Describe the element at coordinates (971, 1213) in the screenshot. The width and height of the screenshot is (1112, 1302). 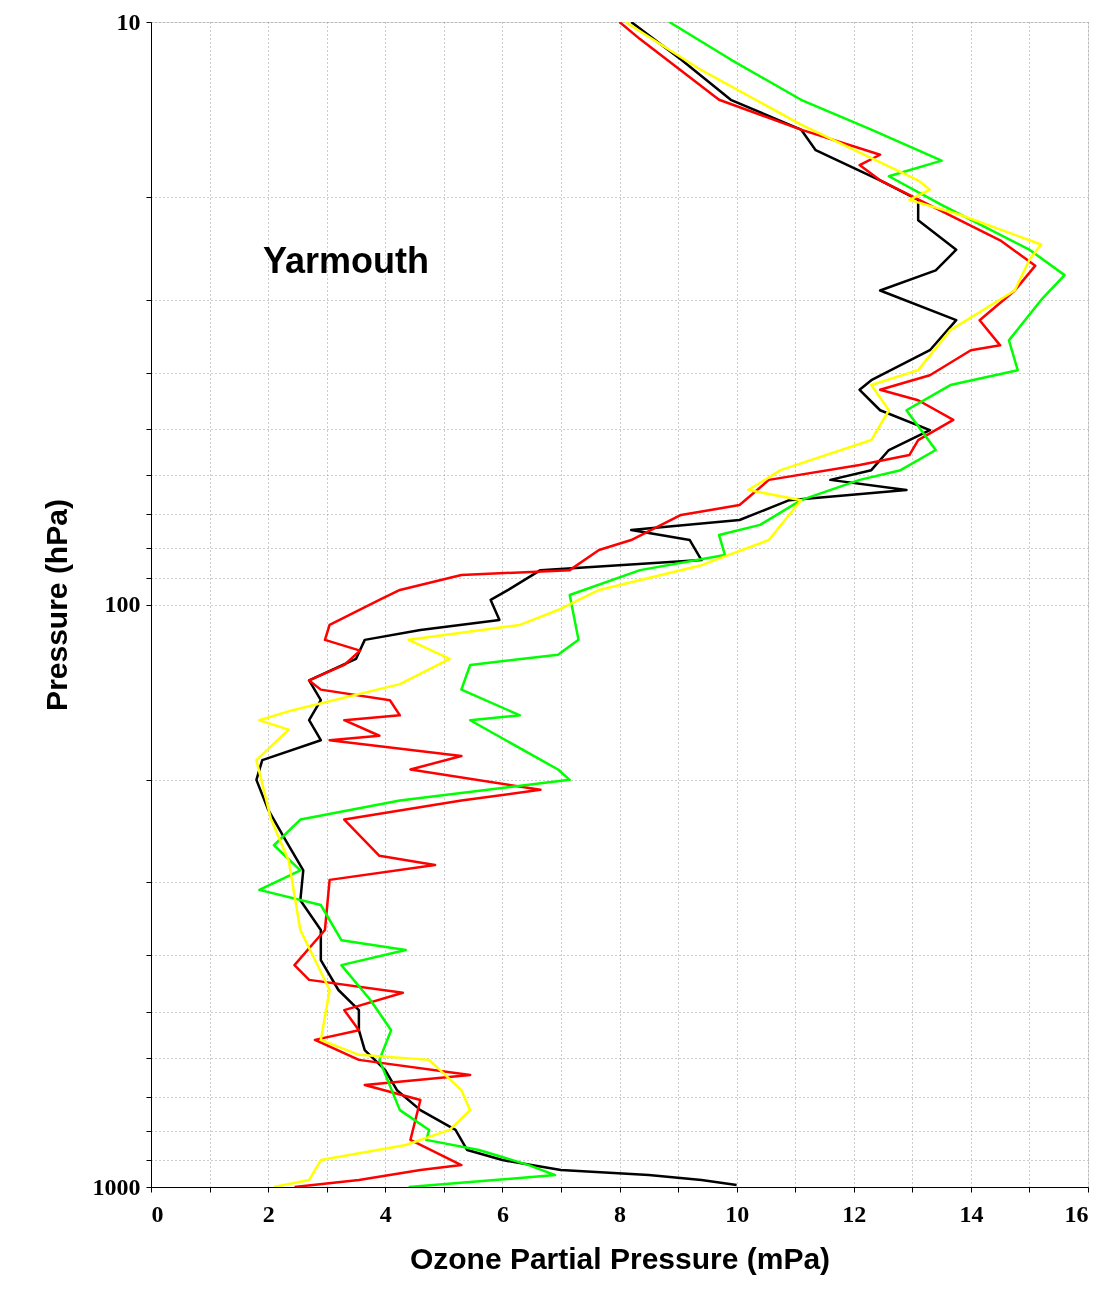
I see `x-tick-label: 14` at that location.